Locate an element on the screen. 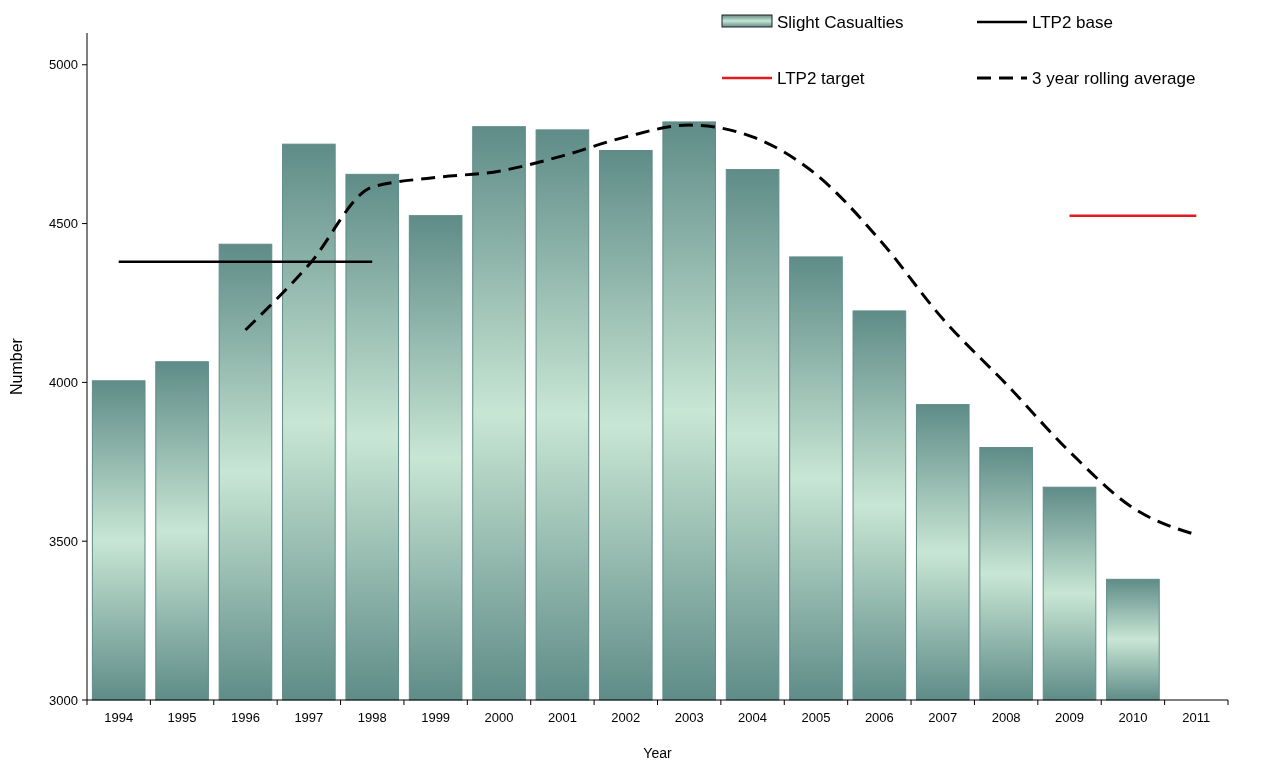  y-tick-label: 4000 is located at coordinates (63, 382).